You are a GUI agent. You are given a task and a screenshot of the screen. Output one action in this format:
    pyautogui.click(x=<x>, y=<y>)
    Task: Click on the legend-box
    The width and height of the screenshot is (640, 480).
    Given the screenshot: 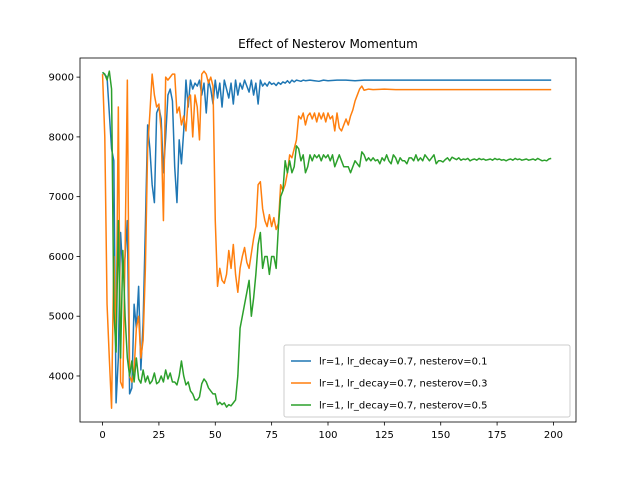 What is the action you would take?
    pyautogui.click(x=427, y=381)
    